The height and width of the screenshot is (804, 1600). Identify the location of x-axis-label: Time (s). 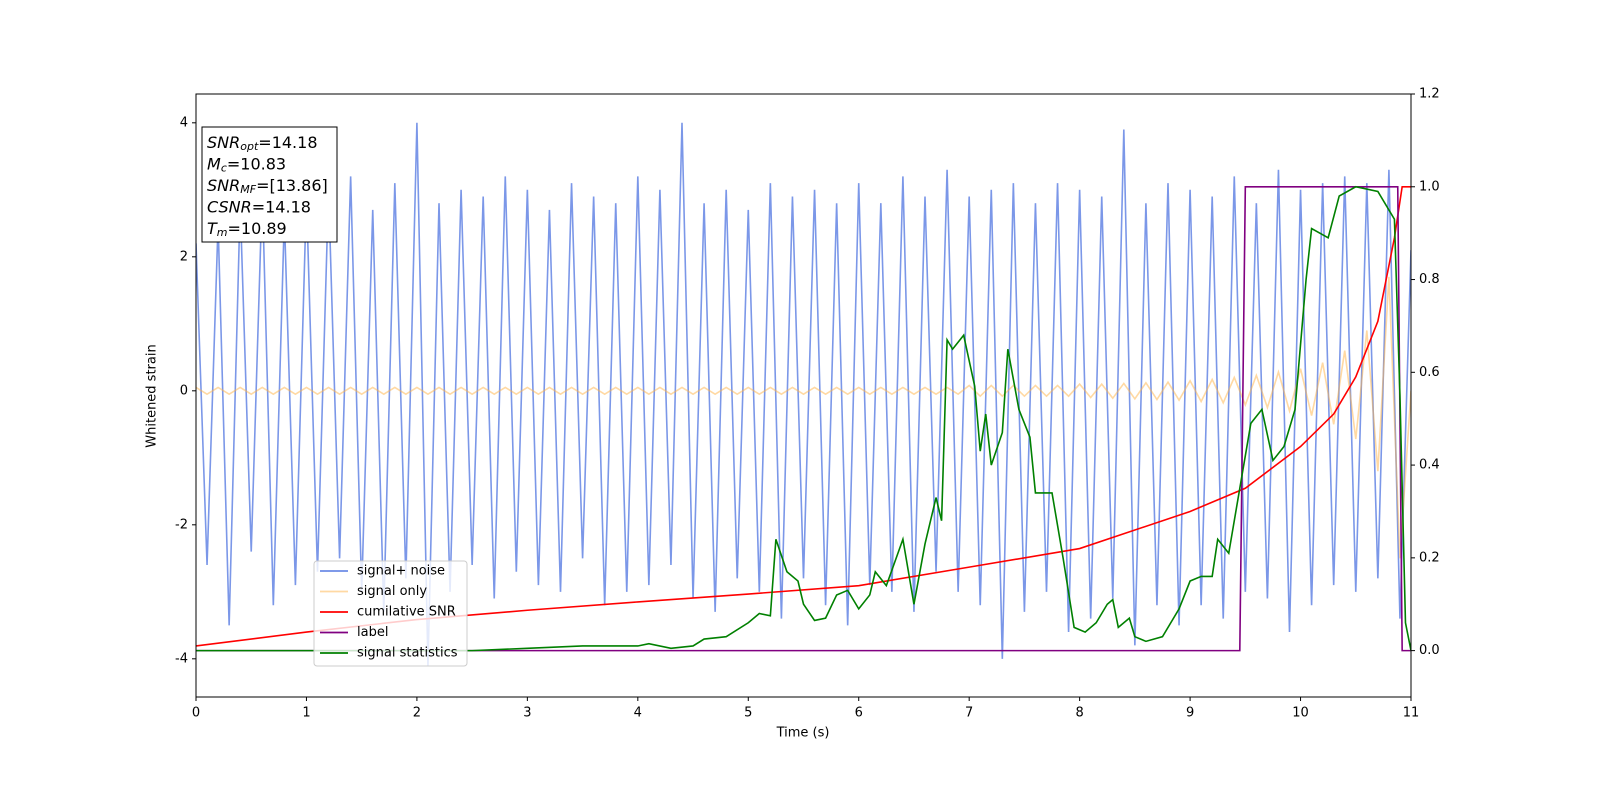
(803, 733).